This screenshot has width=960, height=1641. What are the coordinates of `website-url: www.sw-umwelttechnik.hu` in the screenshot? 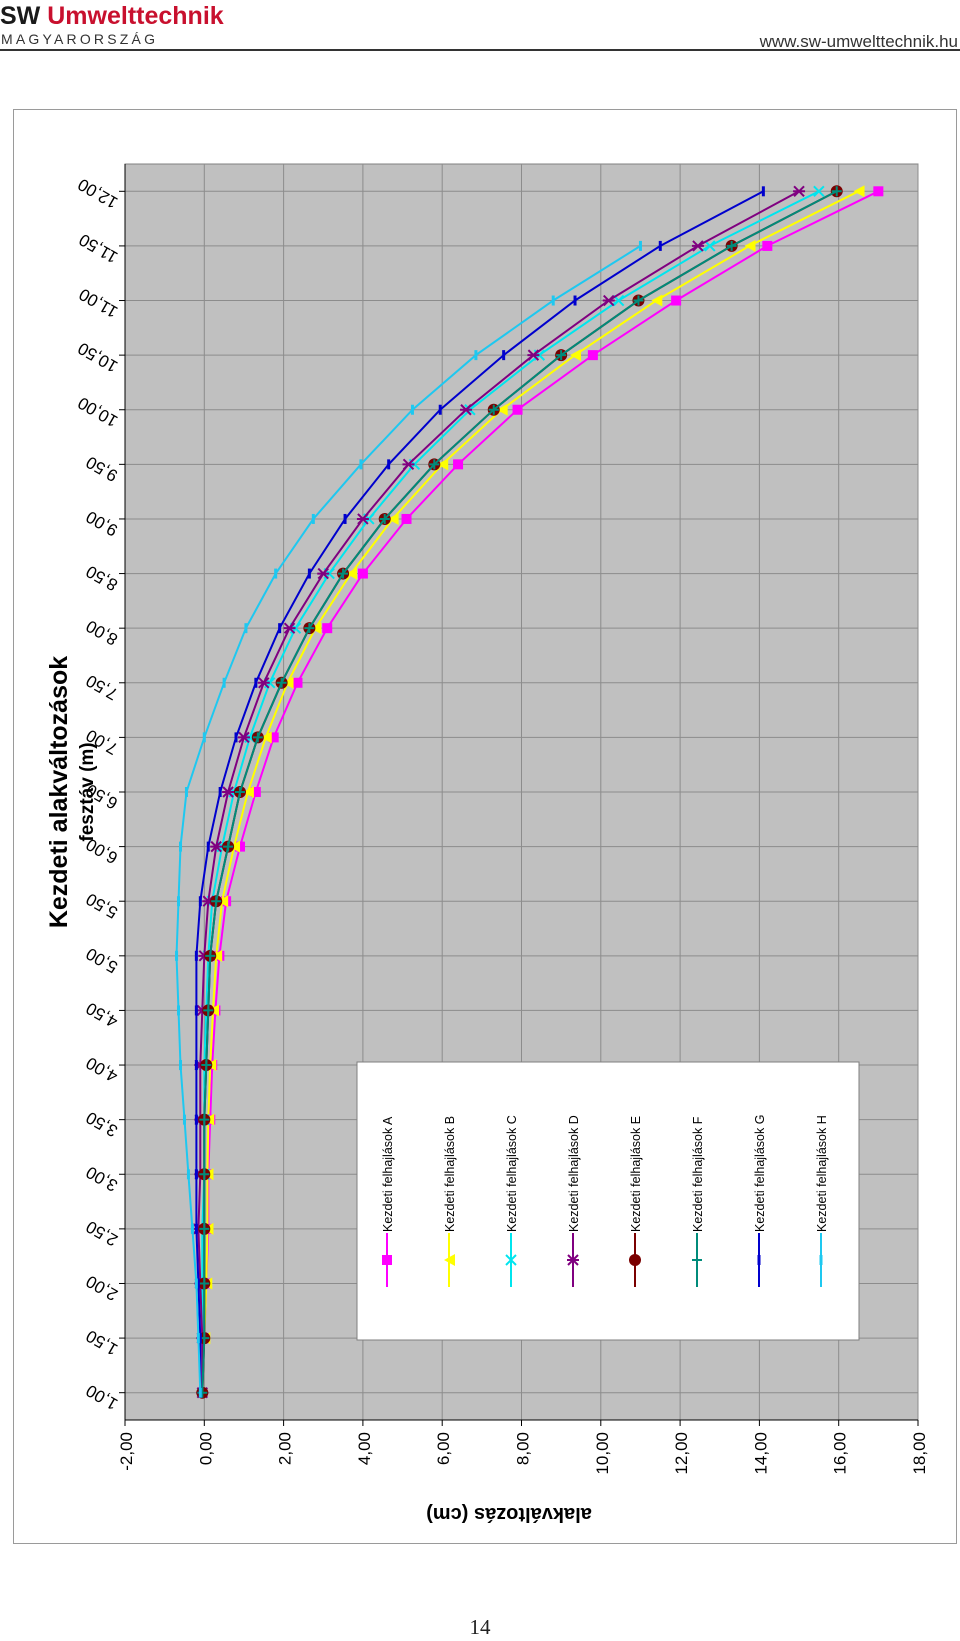 It's located at (858, 41).